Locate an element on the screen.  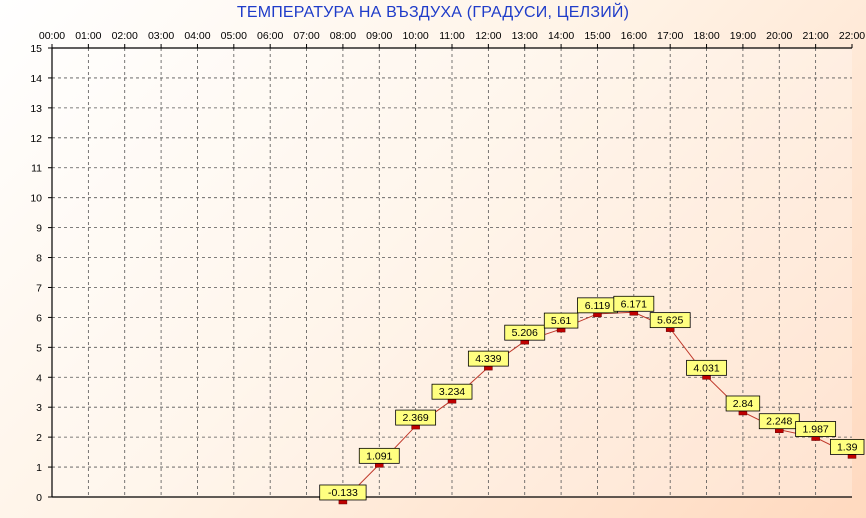
data-label: 5.61 is located at coordinates (561, 321).